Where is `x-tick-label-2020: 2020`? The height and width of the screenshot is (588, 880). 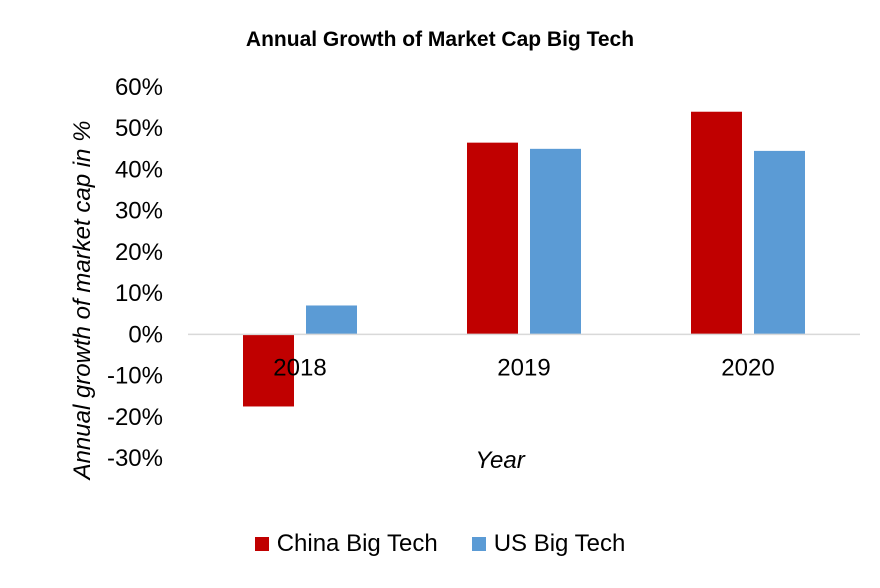 x-tick-label-2020: 2020 is located at coordinates (747, 367).